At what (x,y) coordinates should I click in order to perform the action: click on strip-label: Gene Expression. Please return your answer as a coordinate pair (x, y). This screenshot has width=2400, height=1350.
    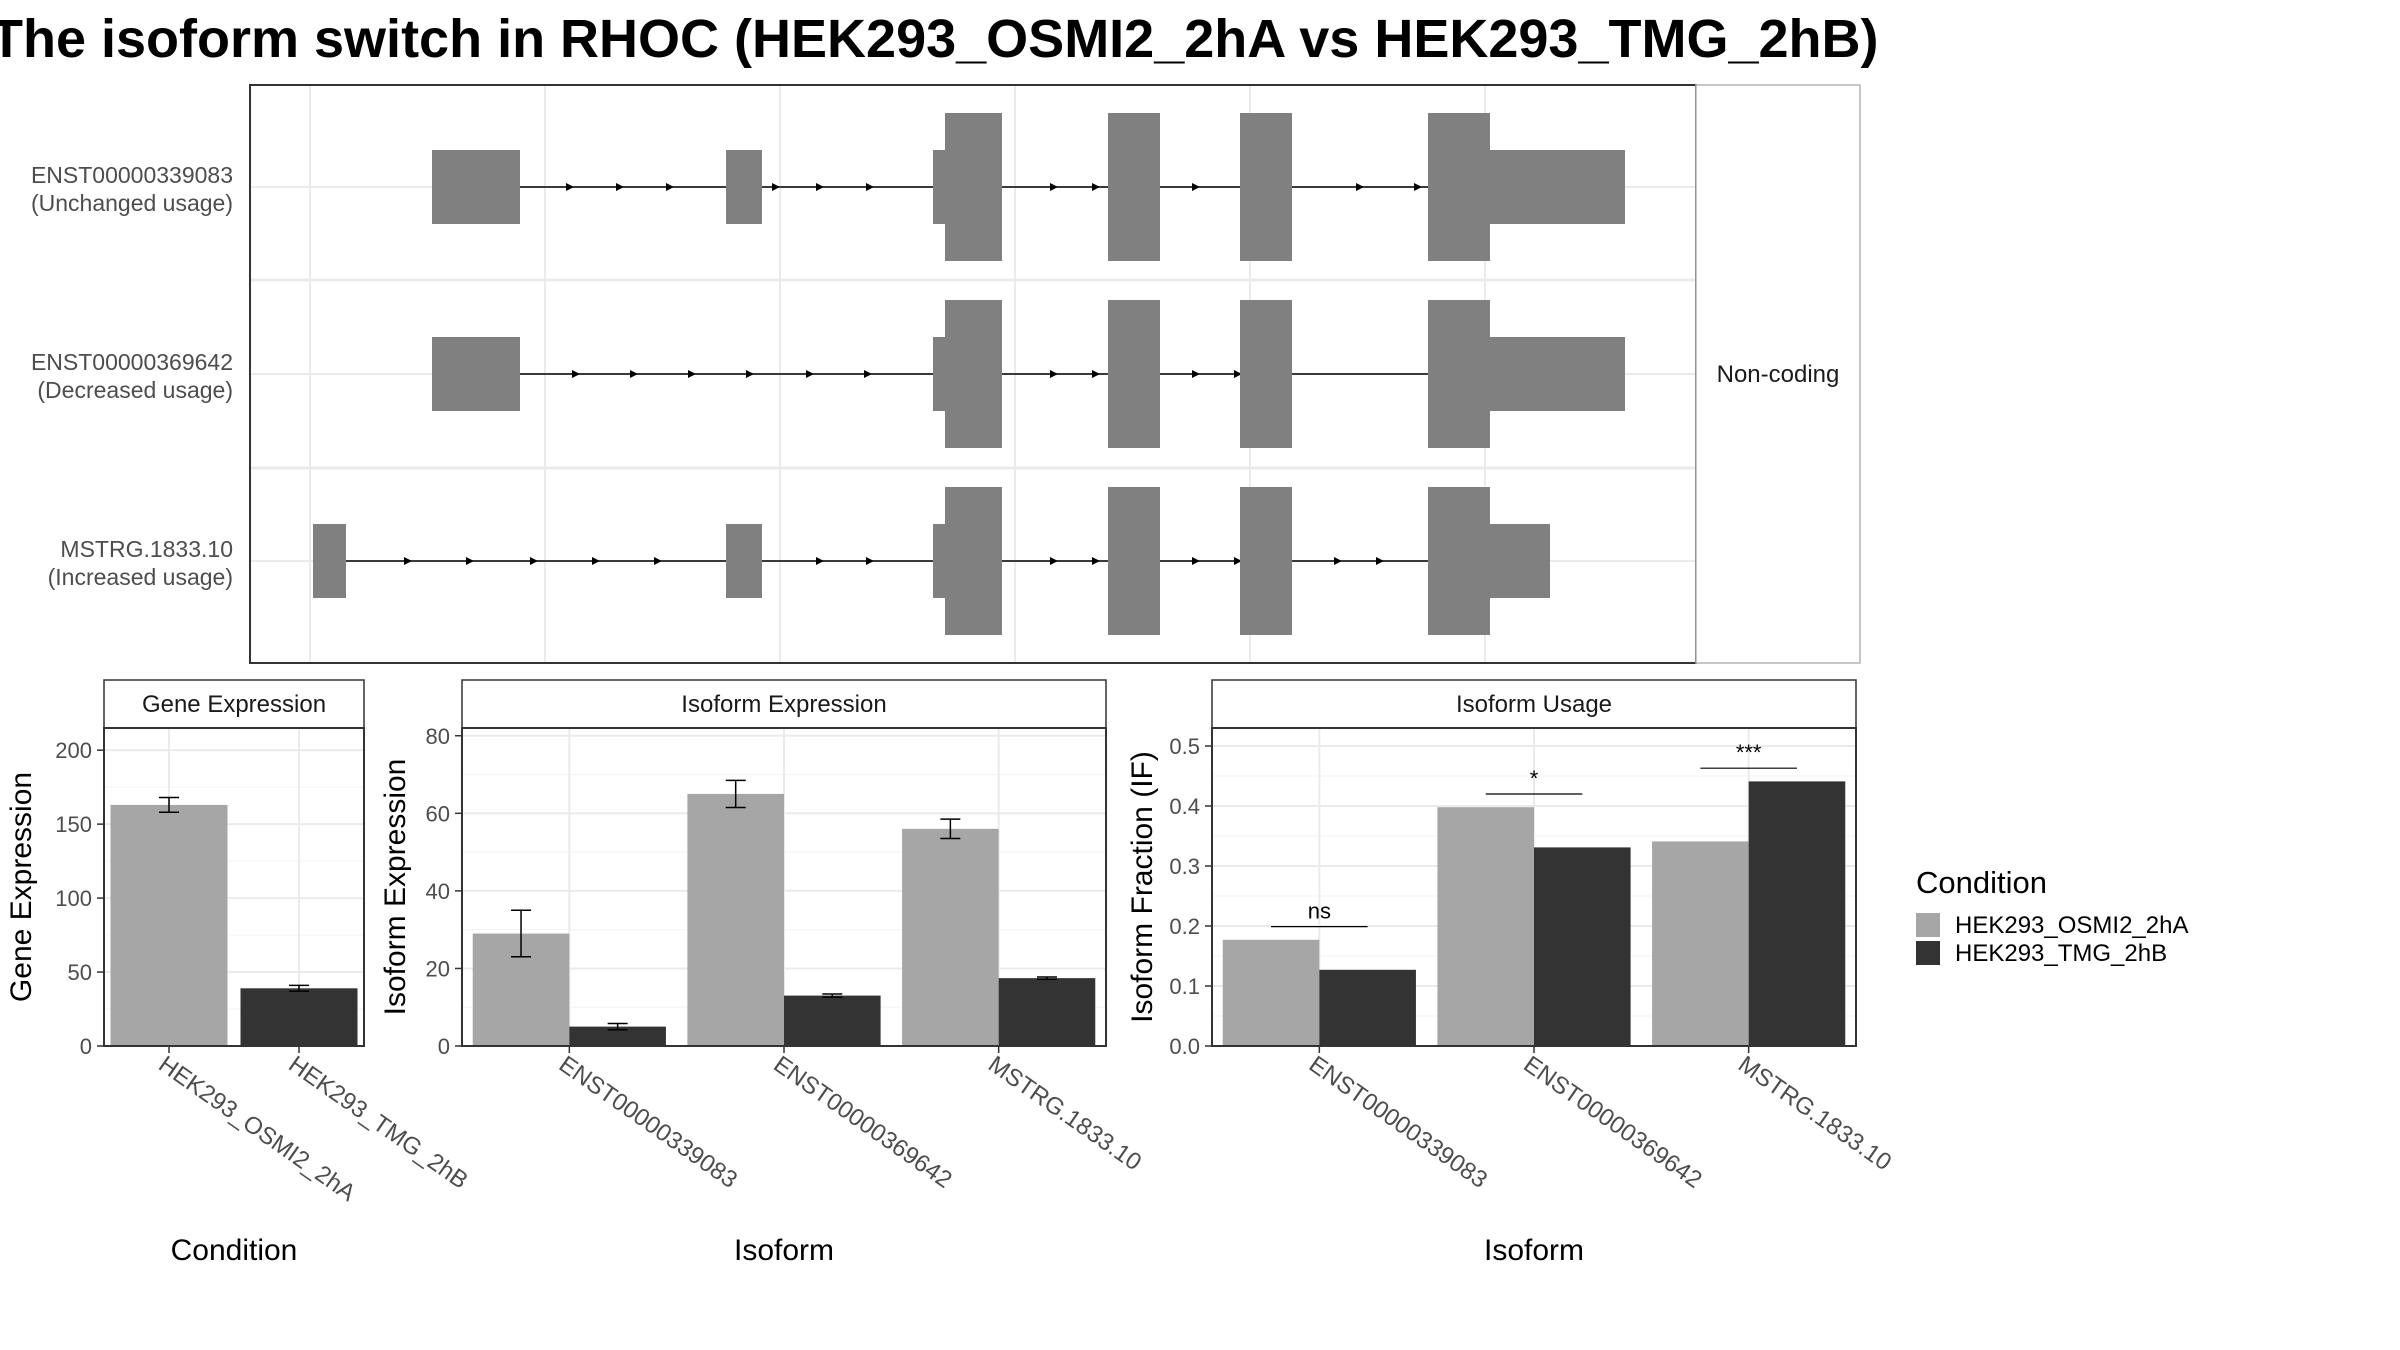
    Looking at the image, I should click on (234, 704).